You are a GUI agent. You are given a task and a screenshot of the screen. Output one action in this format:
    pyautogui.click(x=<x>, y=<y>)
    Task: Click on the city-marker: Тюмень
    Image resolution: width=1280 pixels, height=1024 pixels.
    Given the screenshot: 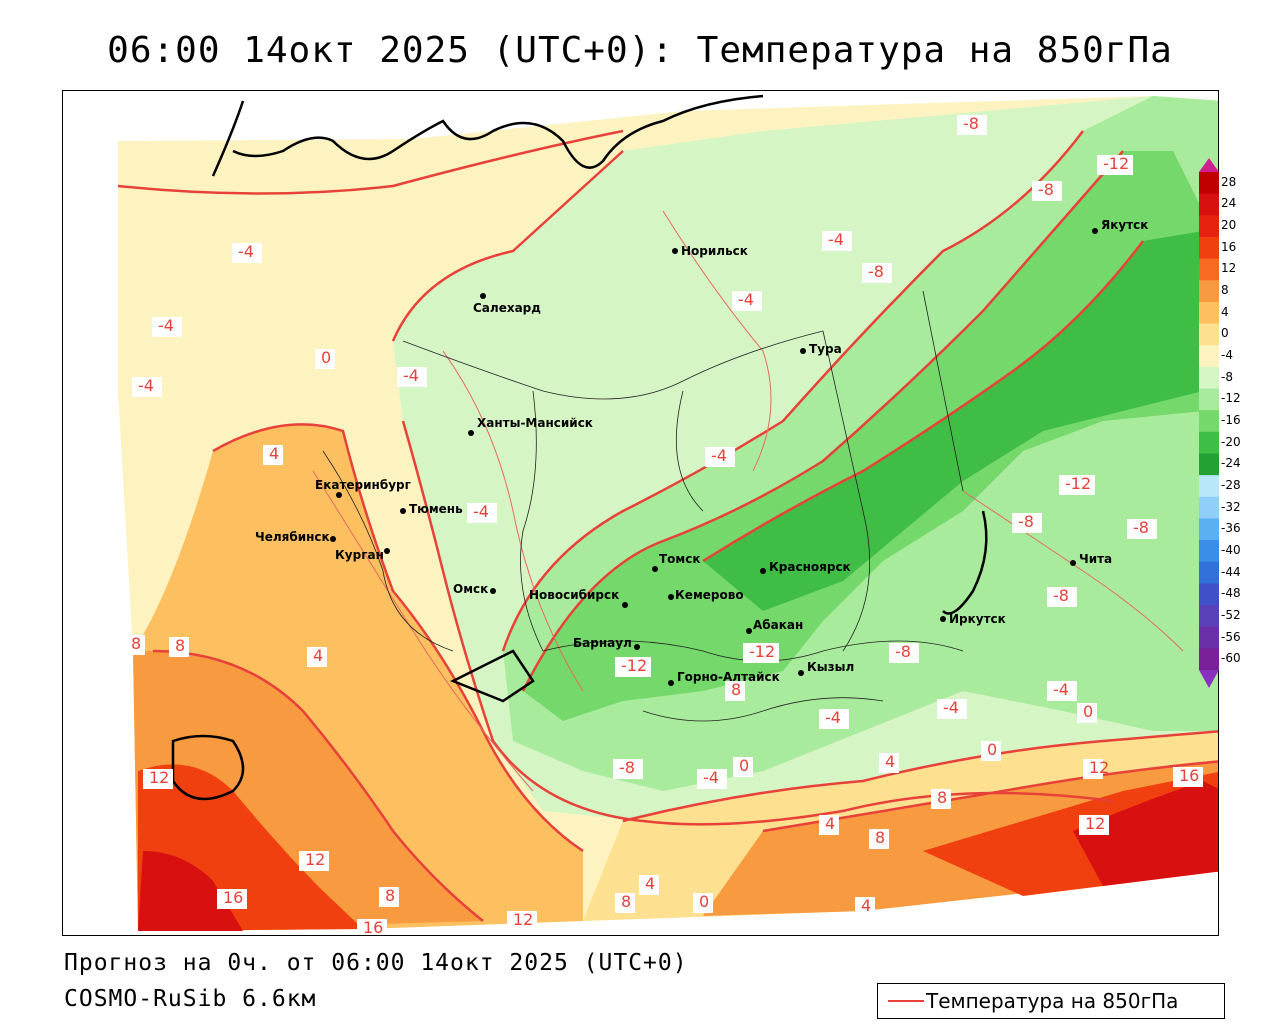 What is the action you would take?
    pyautogui.click(x=431, y=509)
    